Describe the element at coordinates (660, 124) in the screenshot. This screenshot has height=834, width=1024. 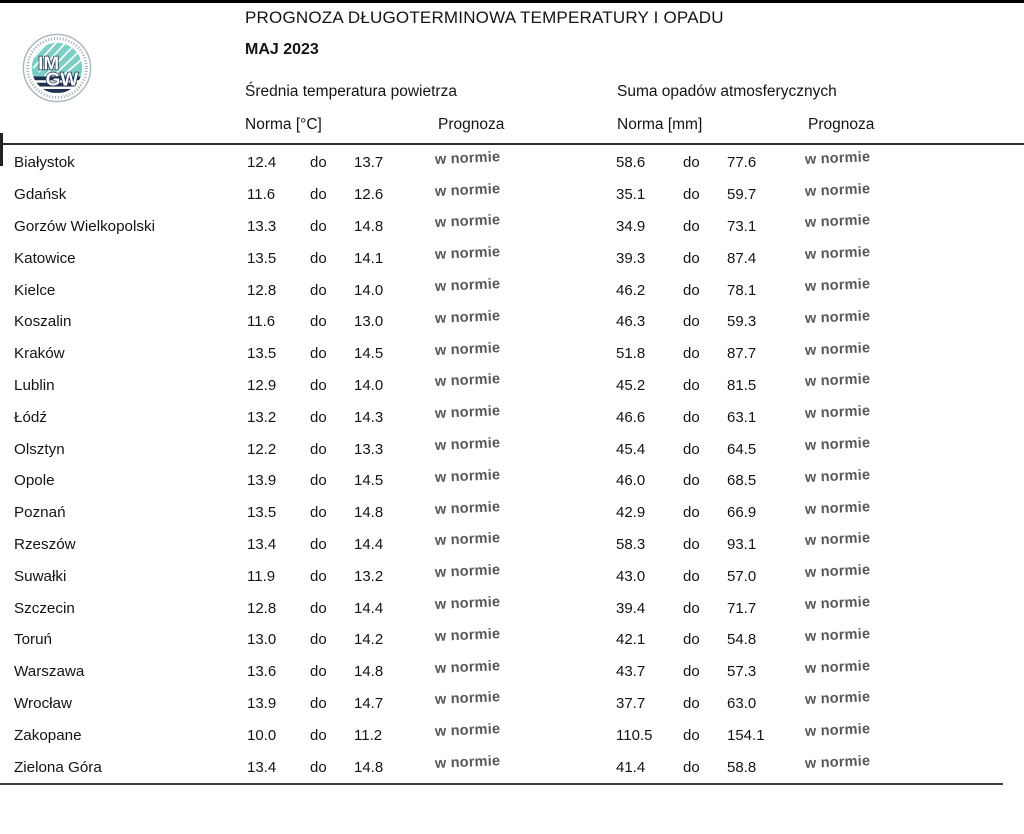
I see `precip-norm-column-header: Norma [mm]` at that location.